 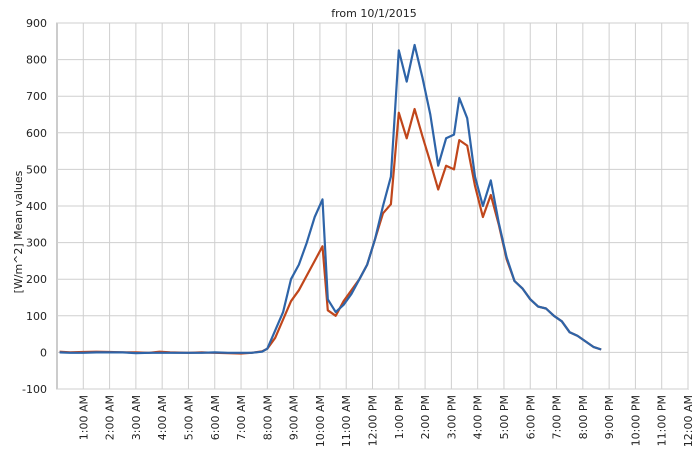 What do you see at coordinates (18, 231) in the screenshot?
I see `y-axis-label: [W/m^2] Mean values` at bounding box center [18, 231].